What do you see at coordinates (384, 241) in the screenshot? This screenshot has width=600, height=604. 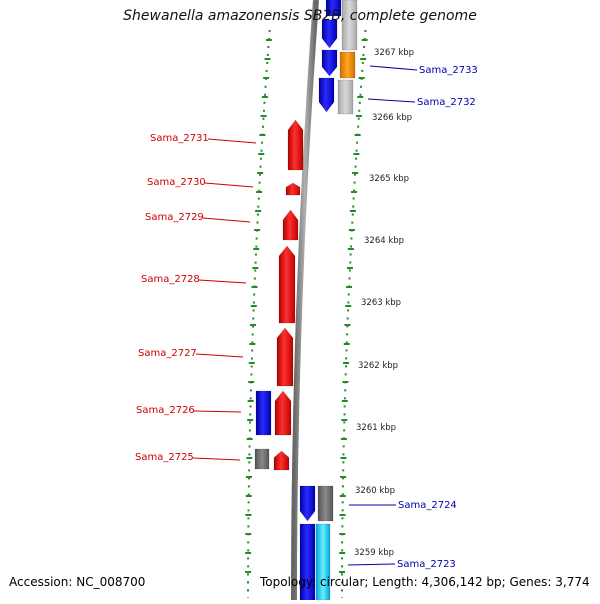 I see `scale-tick-label: 3264 kbp` at bounding box center [384, 241].